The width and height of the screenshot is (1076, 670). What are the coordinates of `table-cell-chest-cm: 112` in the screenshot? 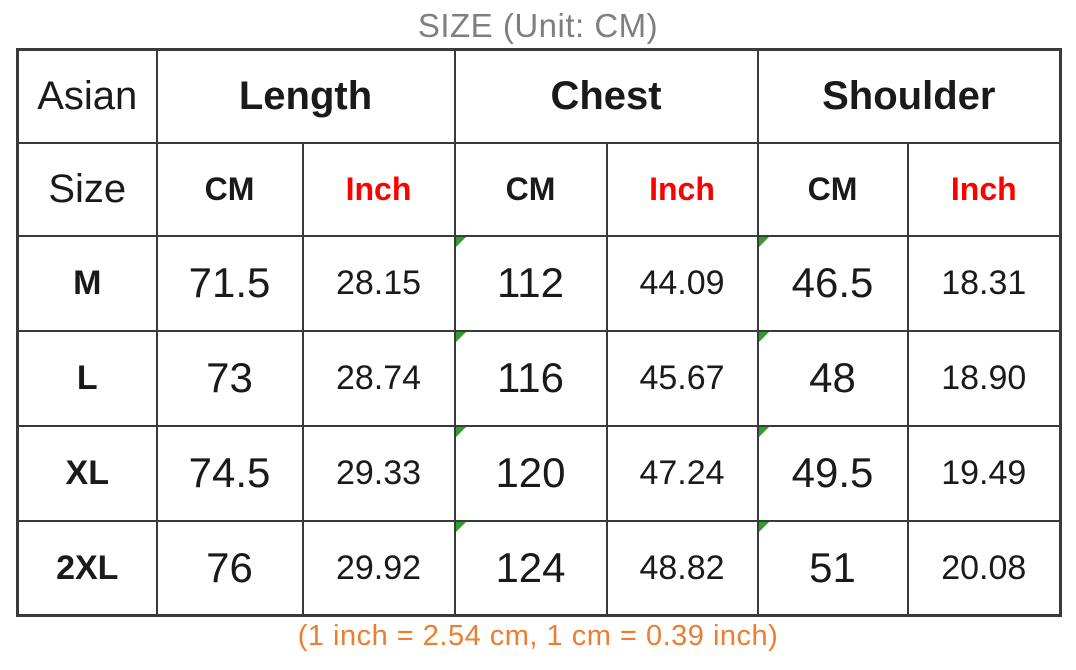 It's located at (530, 283).